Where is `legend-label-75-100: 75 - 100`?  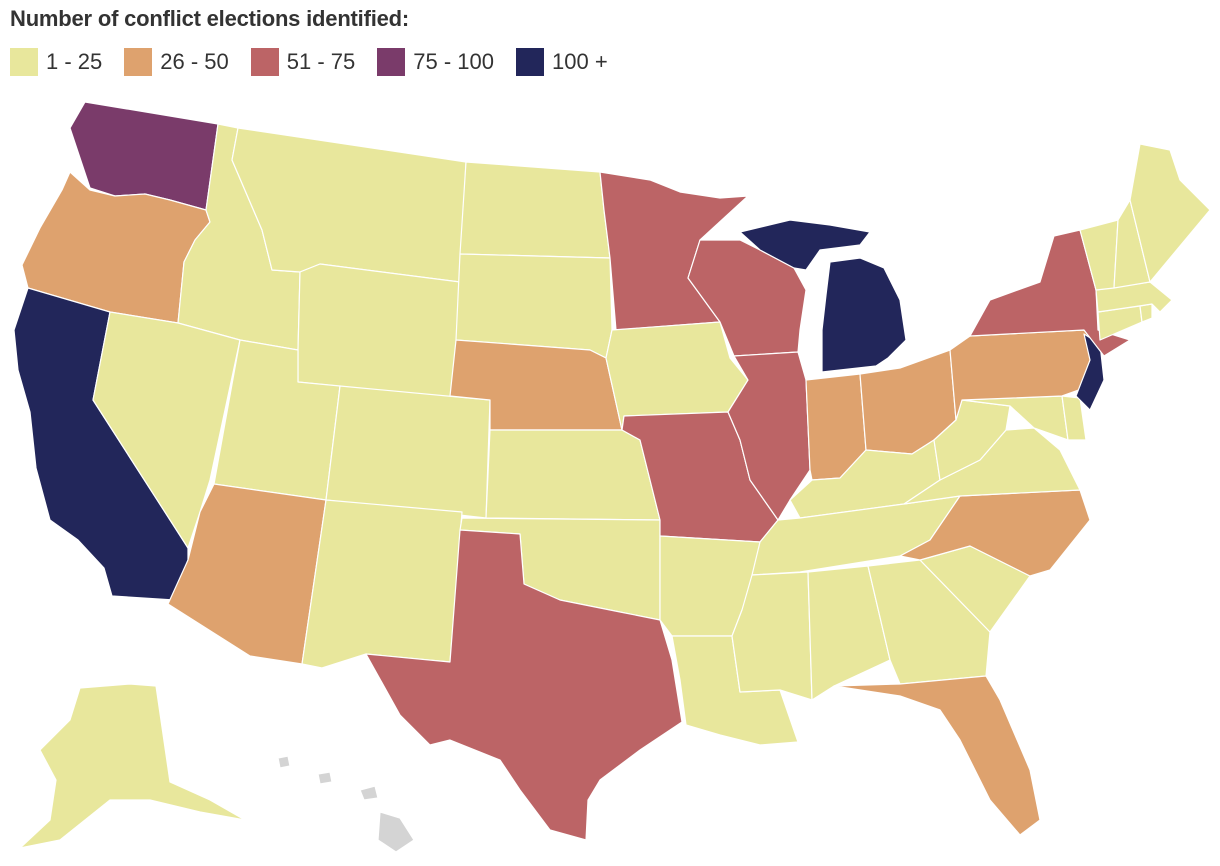
legend-label-75-100: 75 - 100 is located at coordinates (453, 61).